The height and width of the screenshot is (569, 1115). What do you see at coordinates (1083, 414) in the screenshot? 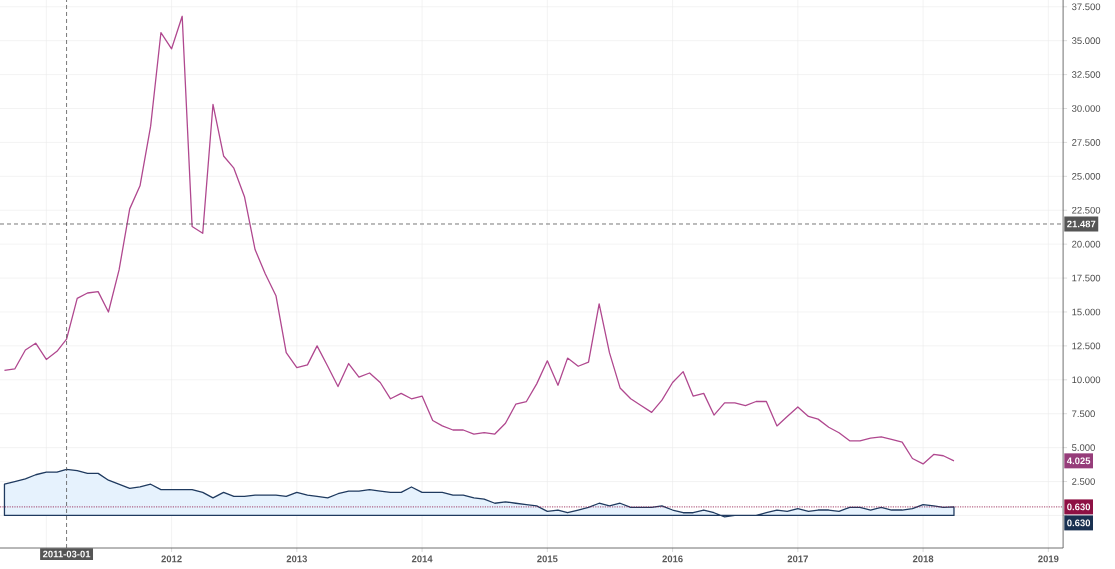
I see `y-tick-label: 7.500` at bounding box center [1083, 414].